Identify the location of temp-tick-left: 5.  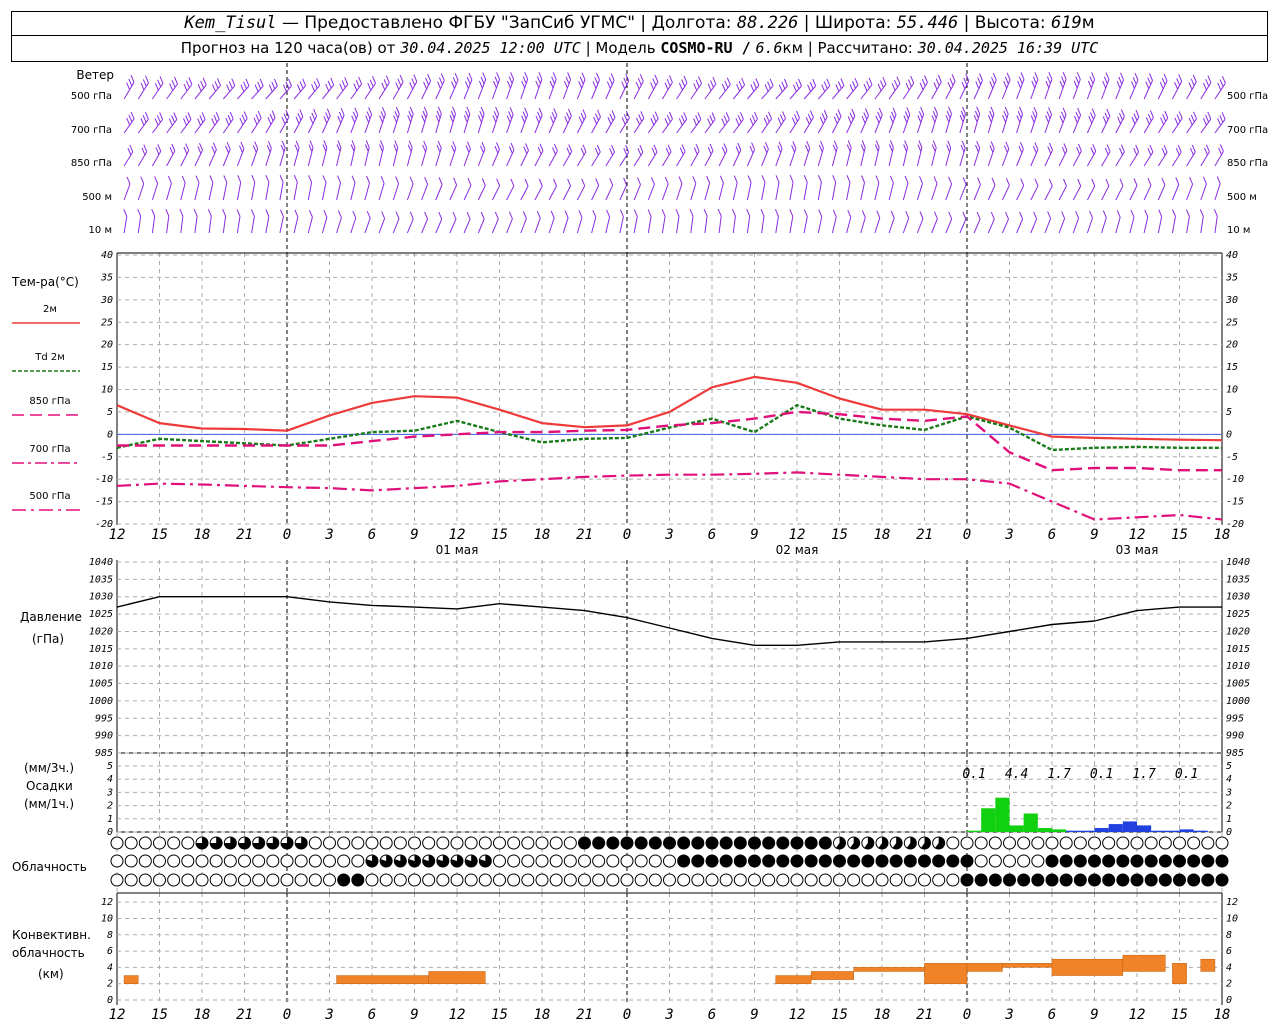
(110, 412).